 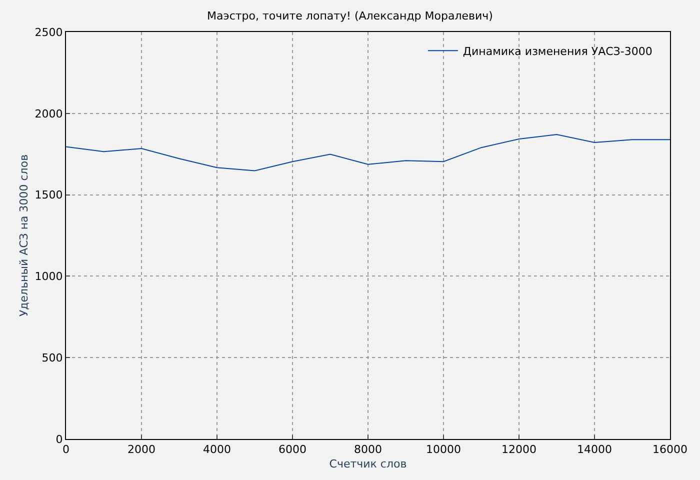 What do you see at coordinates (350, 16) in the screenshot?
I see `chart-title: Маэстро, точите лопату! (Александр Моралевич)` at bounding box center [350, 16].